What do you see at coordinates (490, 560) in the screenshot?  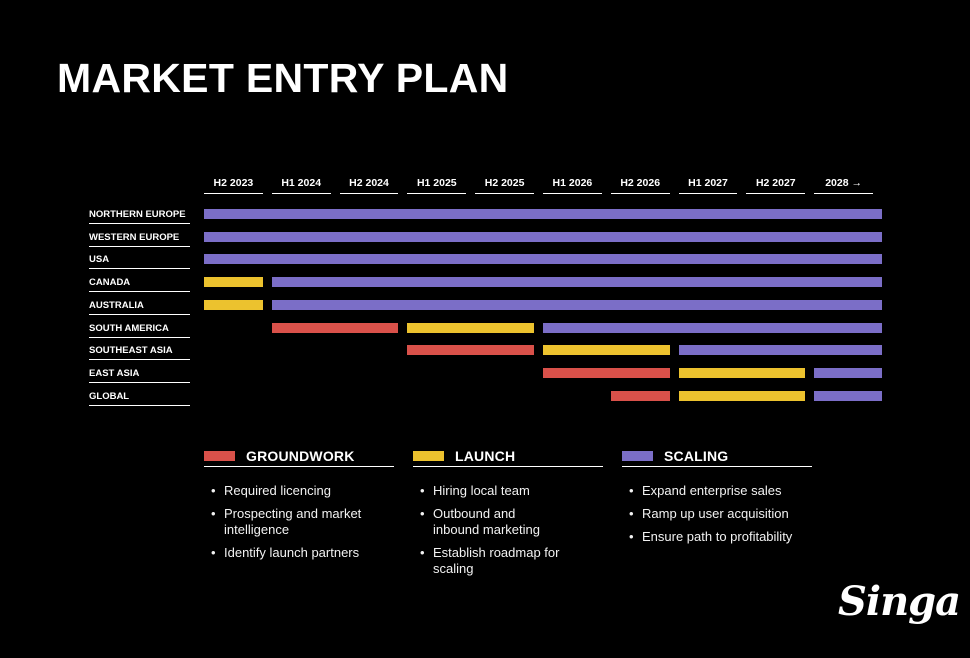 I see `list-item: • Establish roadmap for scaling` at bounding box center [490, 560].